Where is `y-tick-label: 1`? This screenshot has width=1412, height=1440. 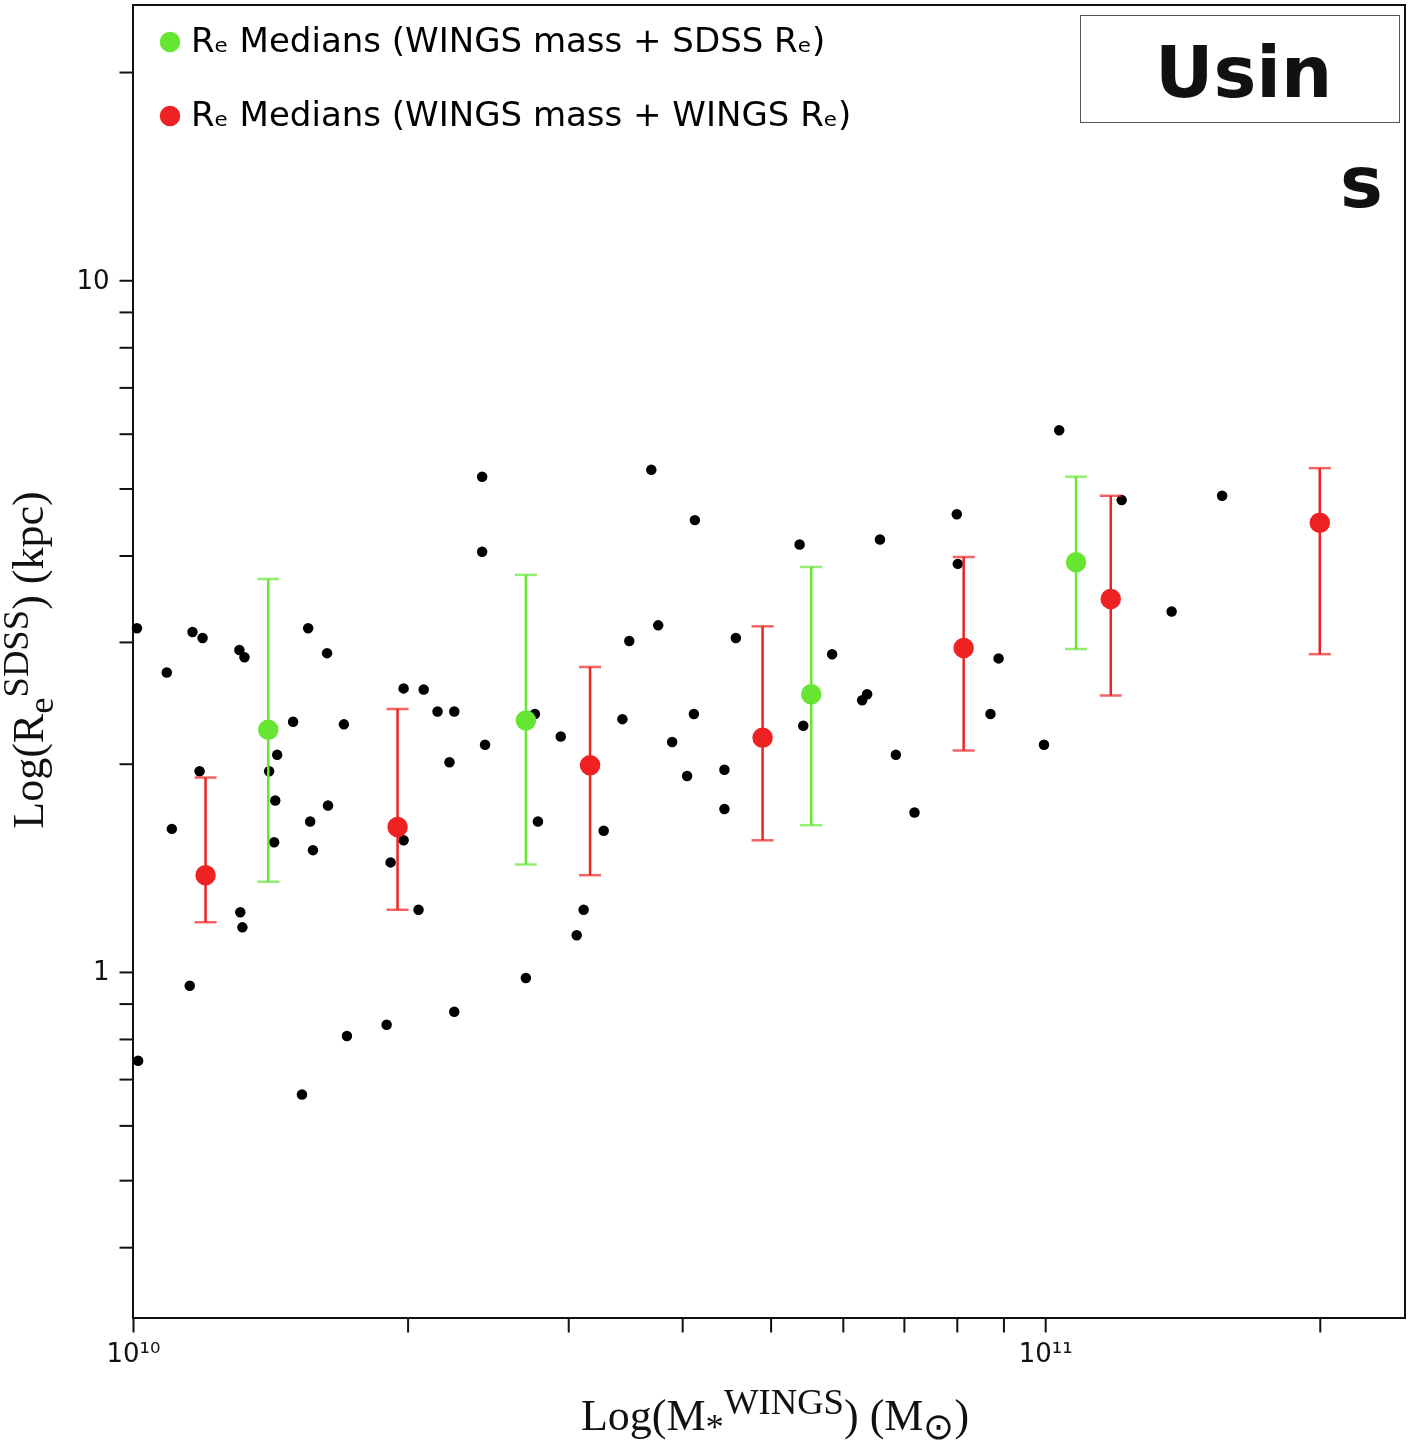 y-tick-label: 1 is located at coordinates (101, 971).